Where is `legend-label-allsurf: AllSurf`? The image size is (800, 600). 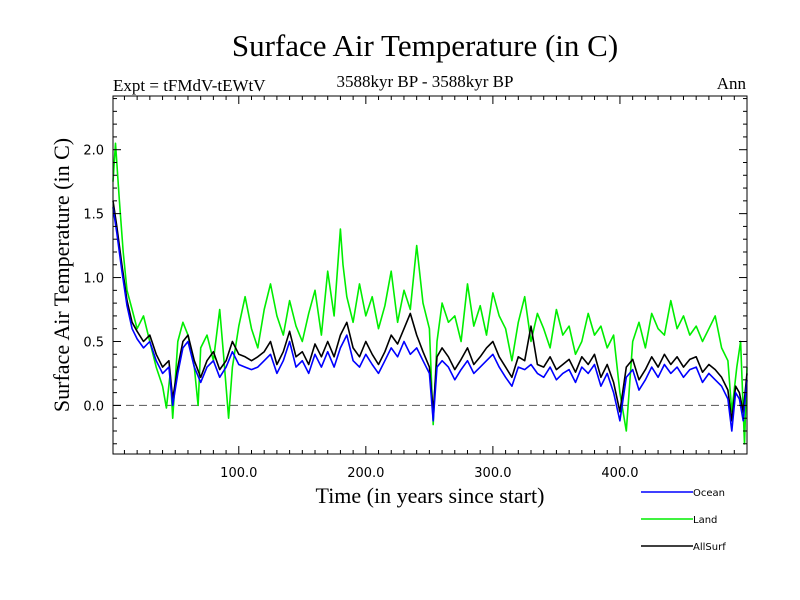 legend-label-allsurf: AllSurf is located at coordinates (709, 547).